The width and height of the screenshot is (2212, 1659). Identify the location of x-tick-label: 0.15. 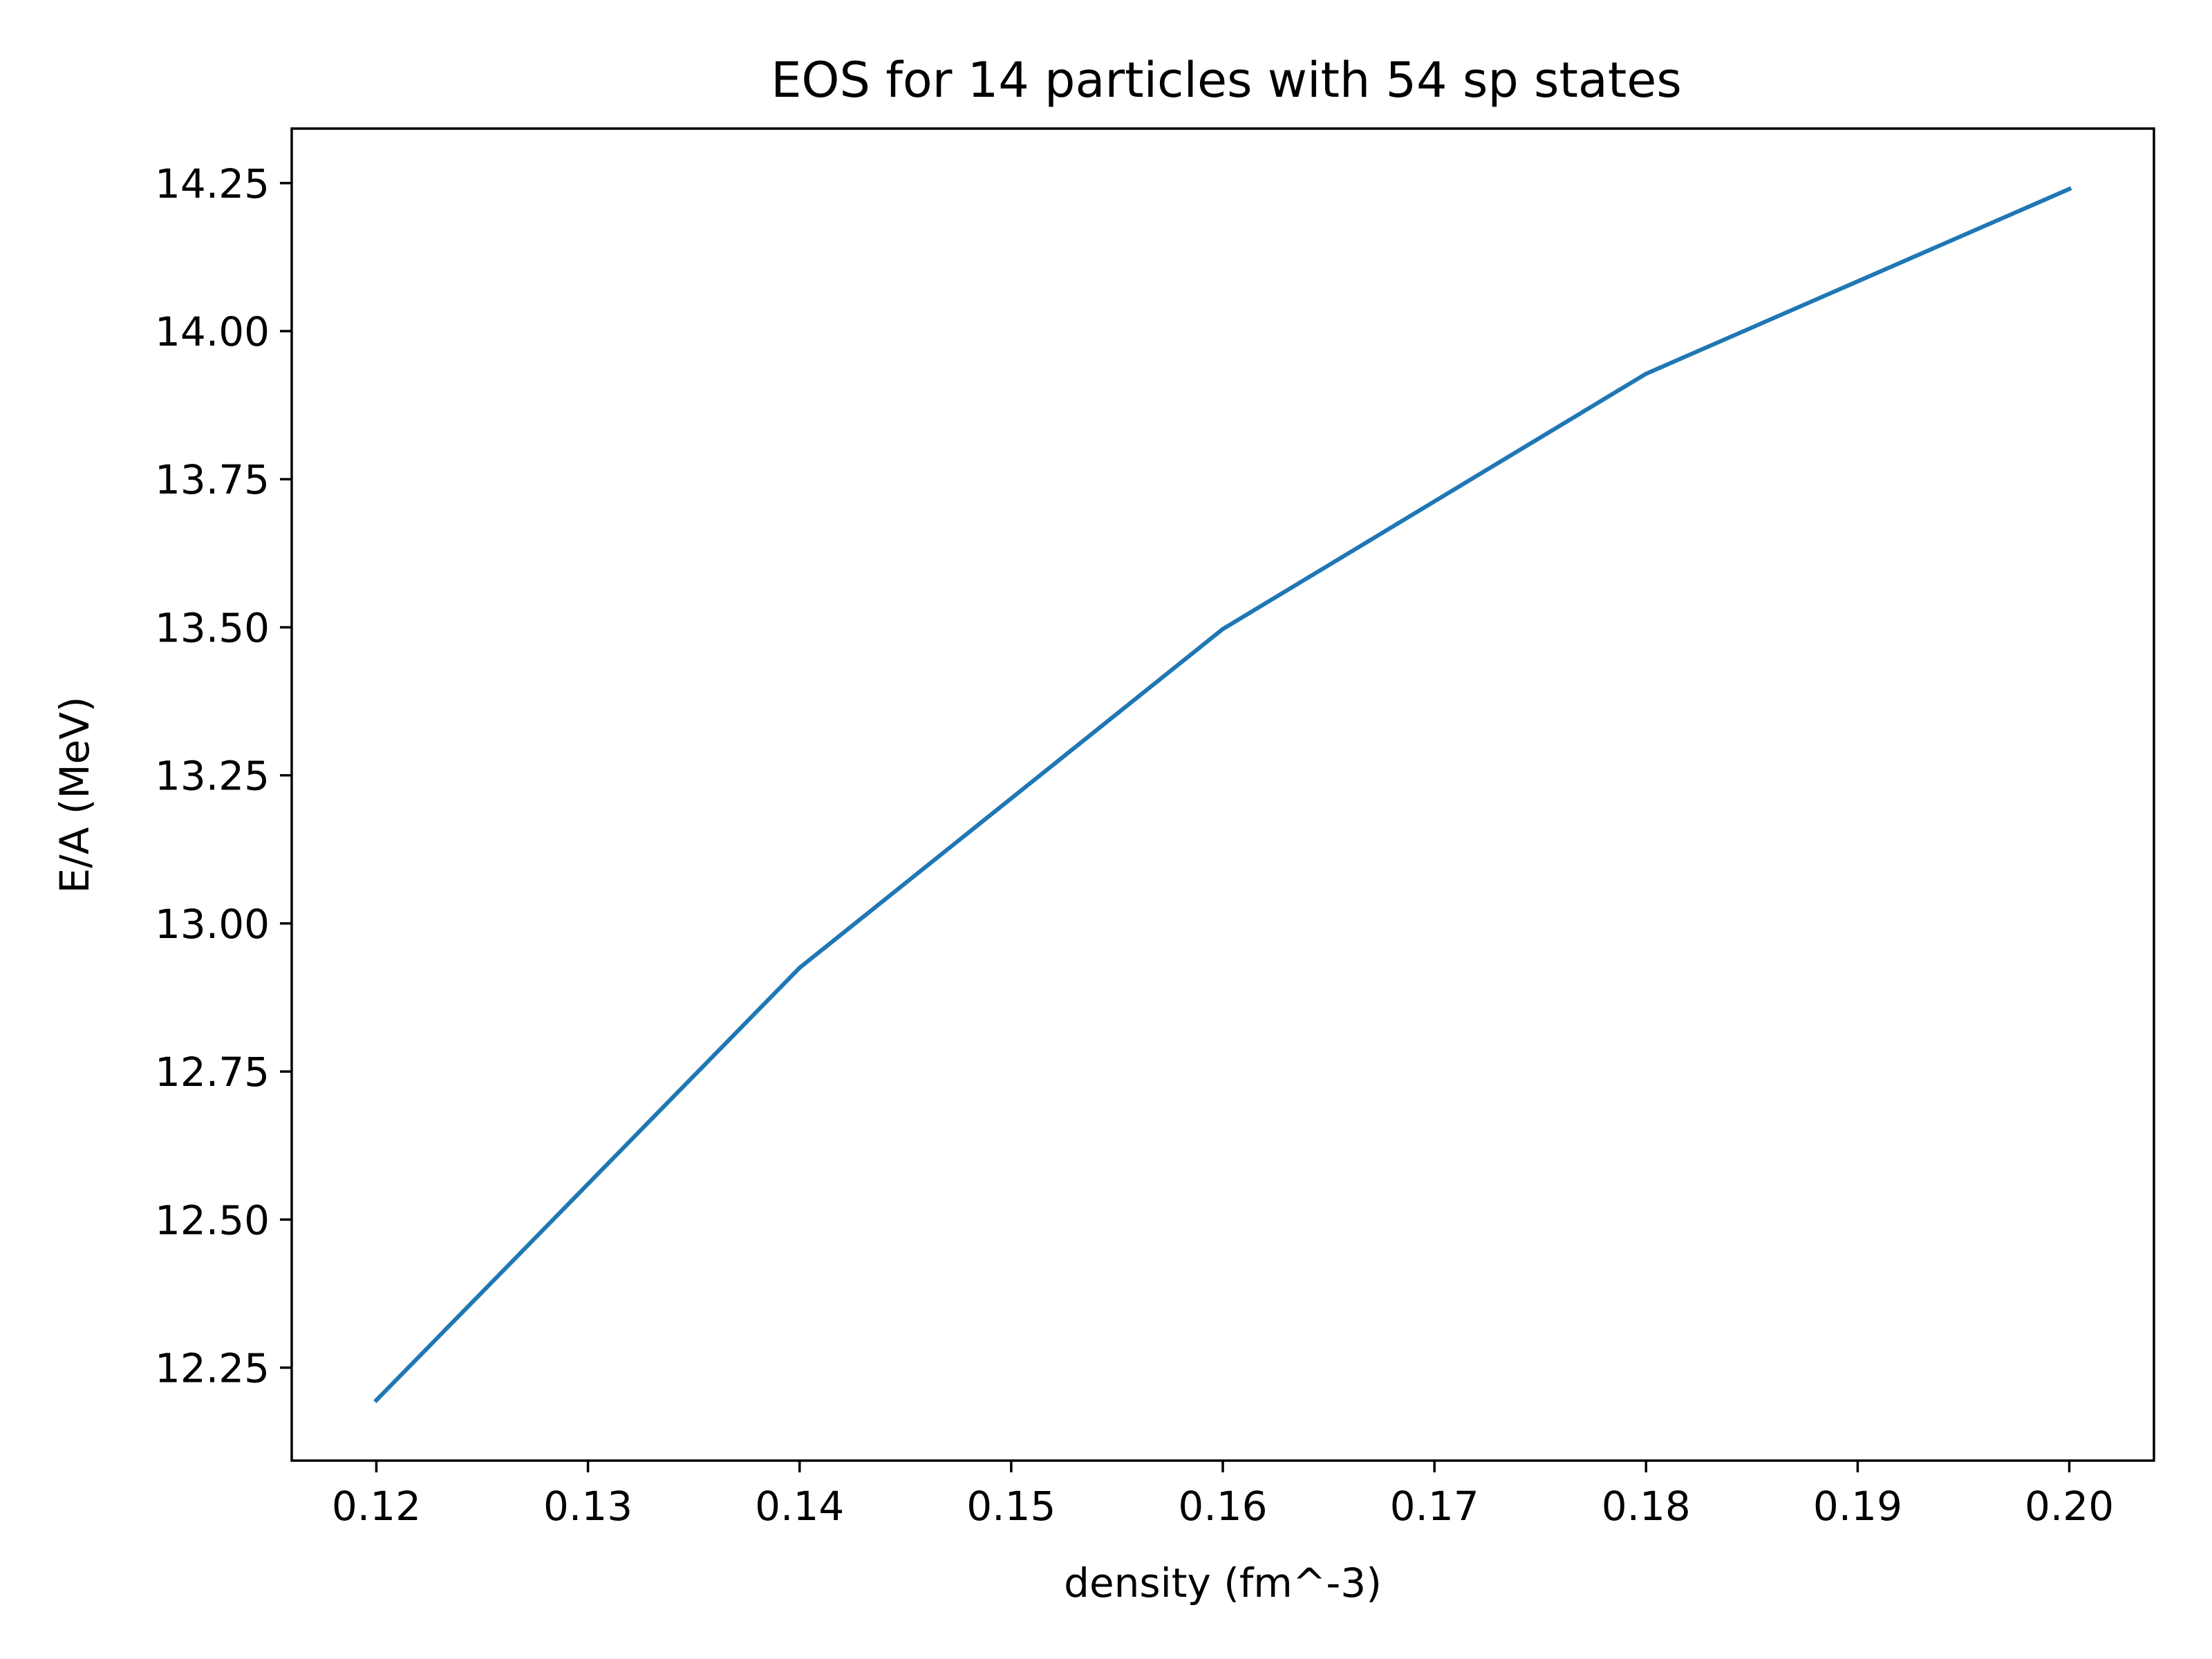
(1011, 1507).